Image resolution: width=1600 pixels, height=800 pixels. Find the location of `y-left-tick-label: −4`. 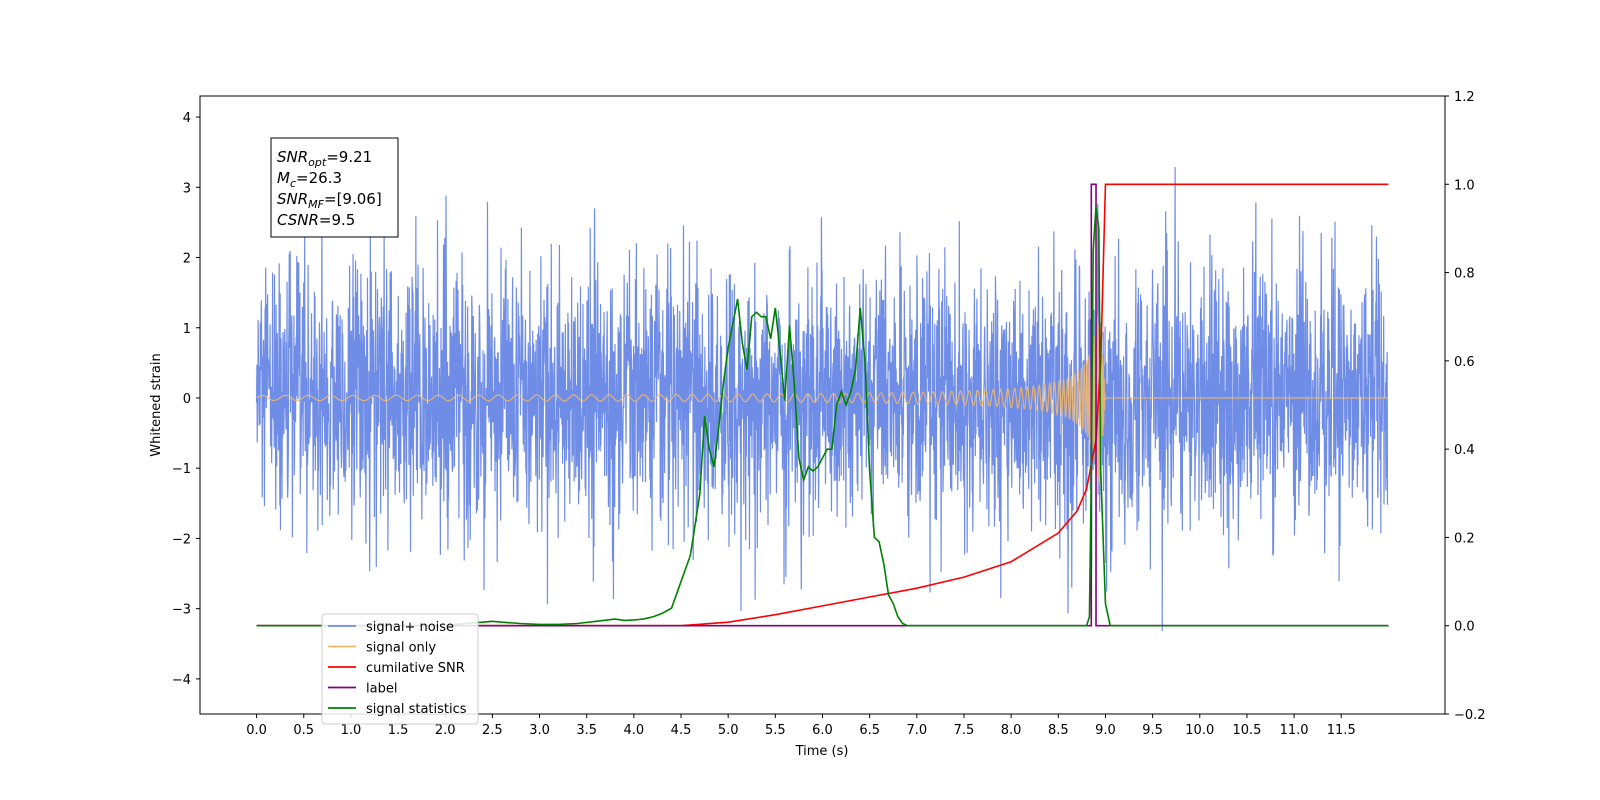

y-left-tick-label: −4 is located at coordinates (181, 680).